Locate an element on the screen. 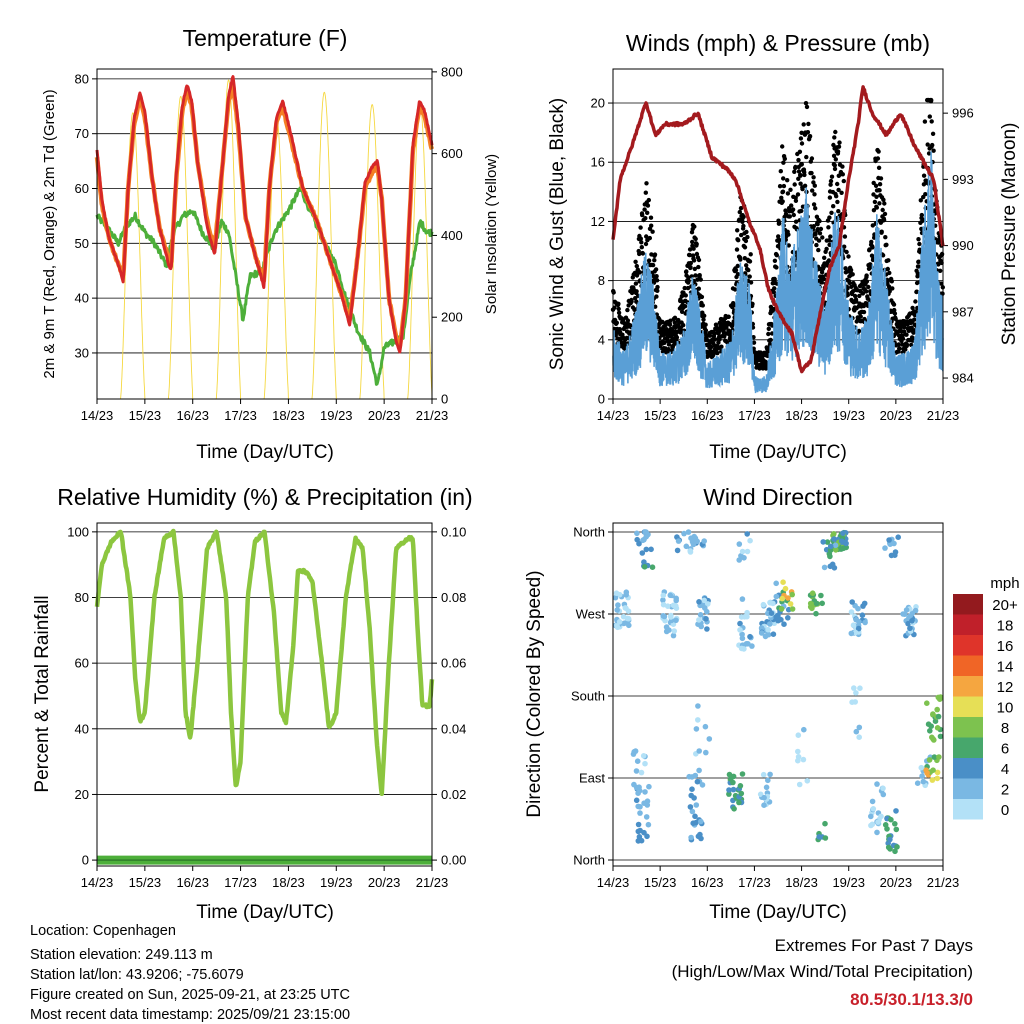 This screenshot has height=1024, width=1024. legend-label: 14 is located at coordinates (1005, 667).